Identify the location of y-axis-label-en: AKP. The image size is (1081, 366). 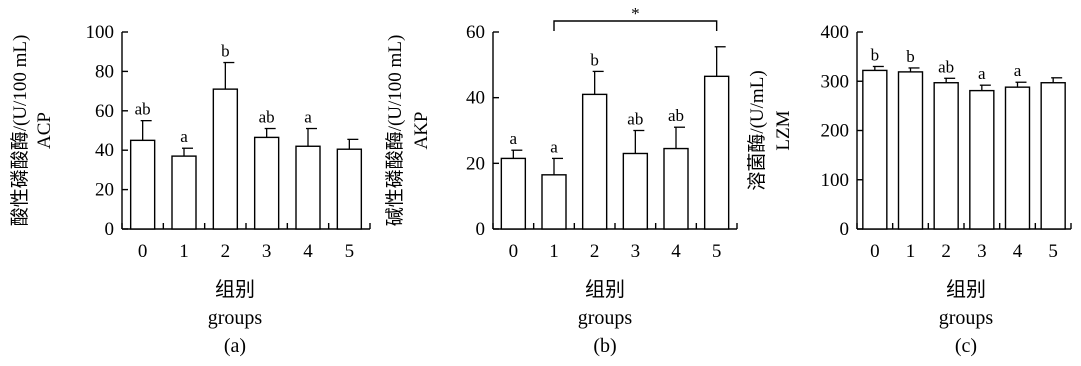
(421, 130).